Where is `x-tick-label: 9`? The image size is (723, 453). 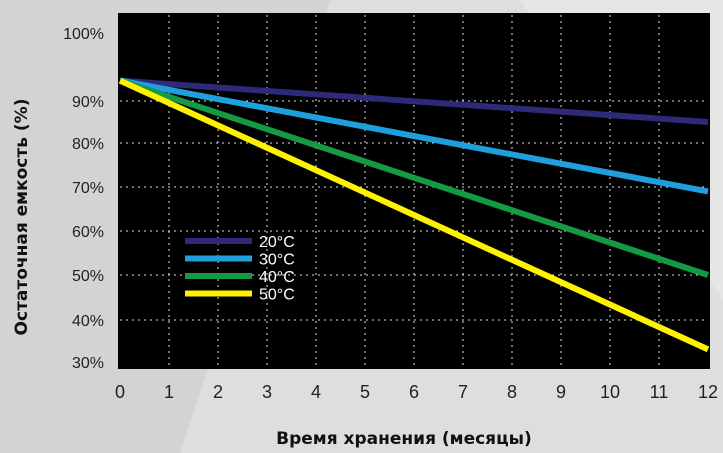 x-tick-label: 9 is located at coordinates (561, 392).